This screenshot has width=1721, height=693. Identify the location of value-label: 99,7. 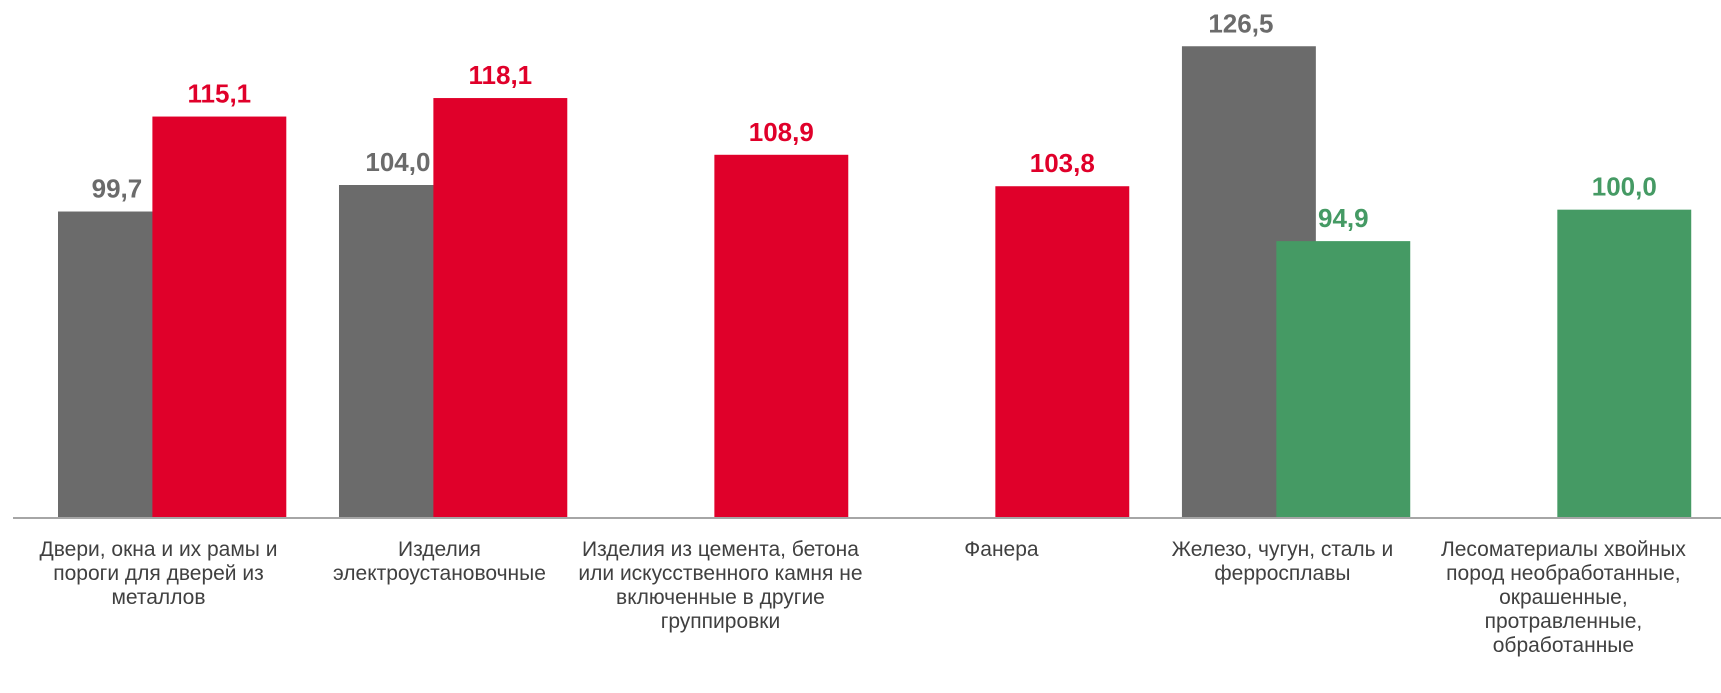
(117, 189).